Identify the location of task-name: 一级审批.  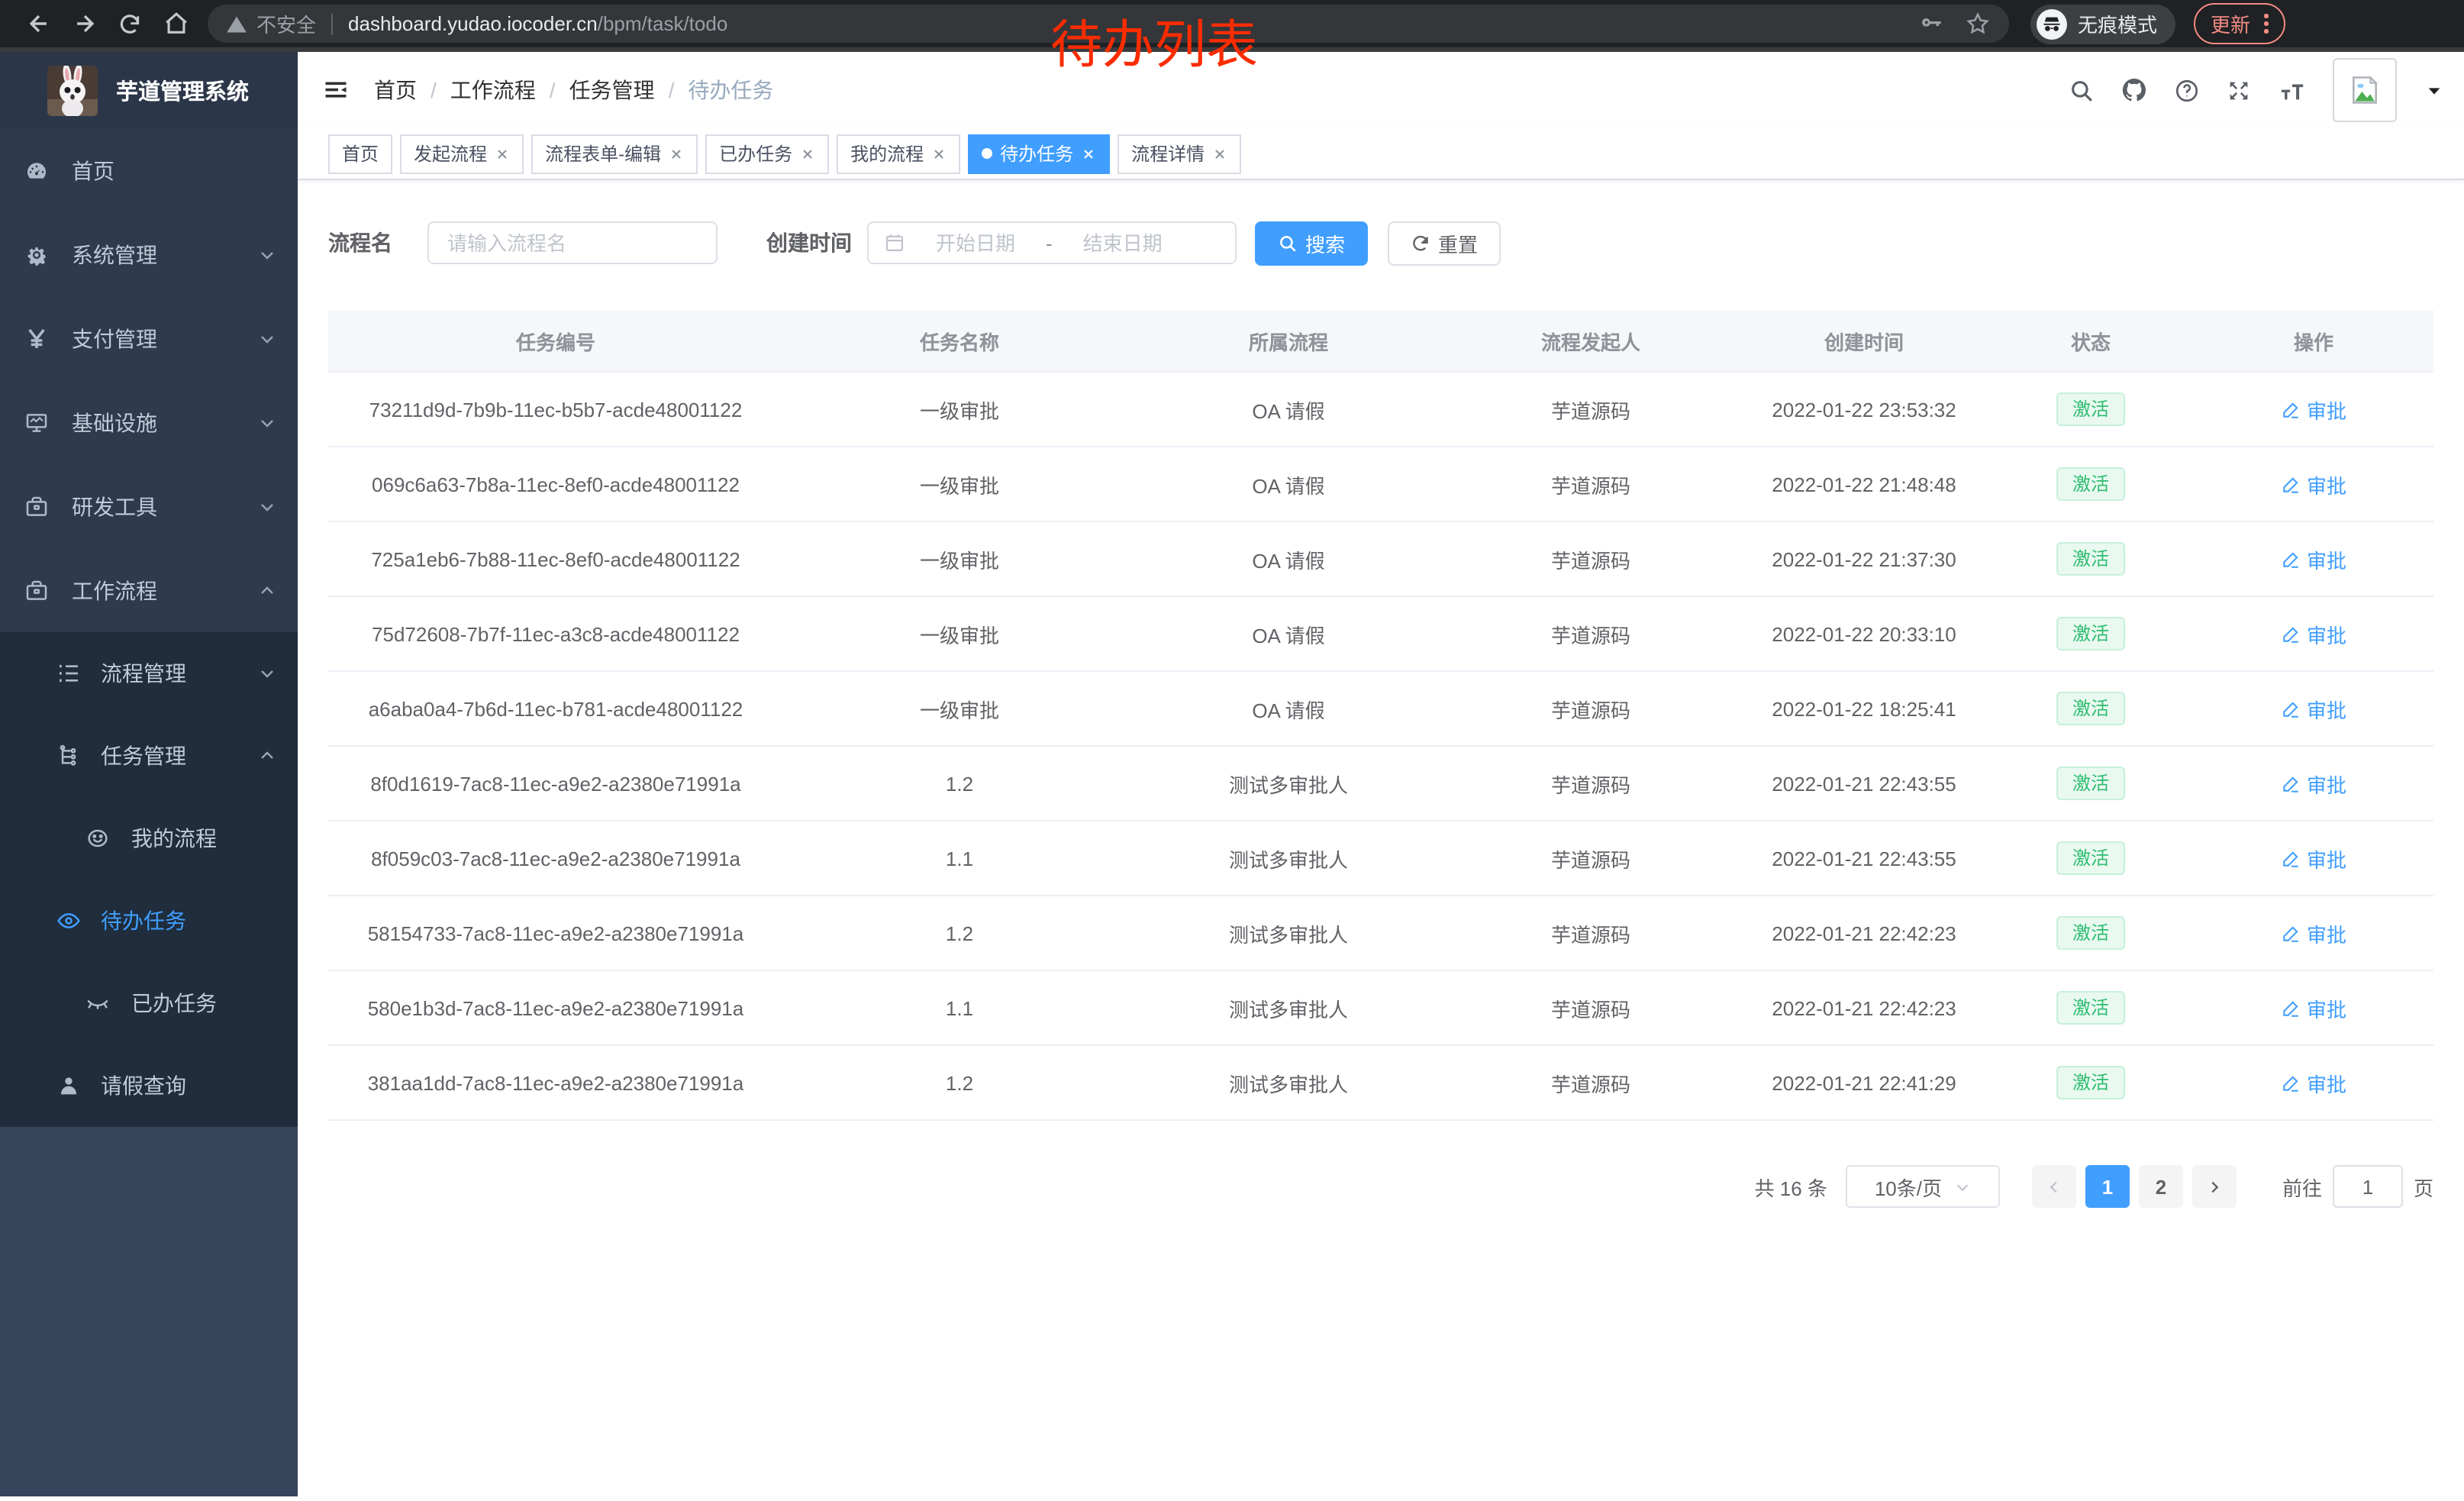
(960, 709).